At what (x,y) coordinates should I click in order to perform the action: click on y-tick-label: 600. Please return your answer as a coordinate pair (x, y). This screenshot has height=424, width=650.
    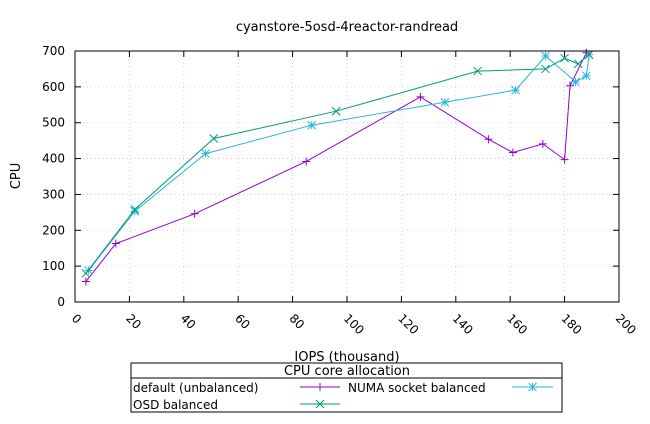
    Looking at the image, I should click on (53, 87).